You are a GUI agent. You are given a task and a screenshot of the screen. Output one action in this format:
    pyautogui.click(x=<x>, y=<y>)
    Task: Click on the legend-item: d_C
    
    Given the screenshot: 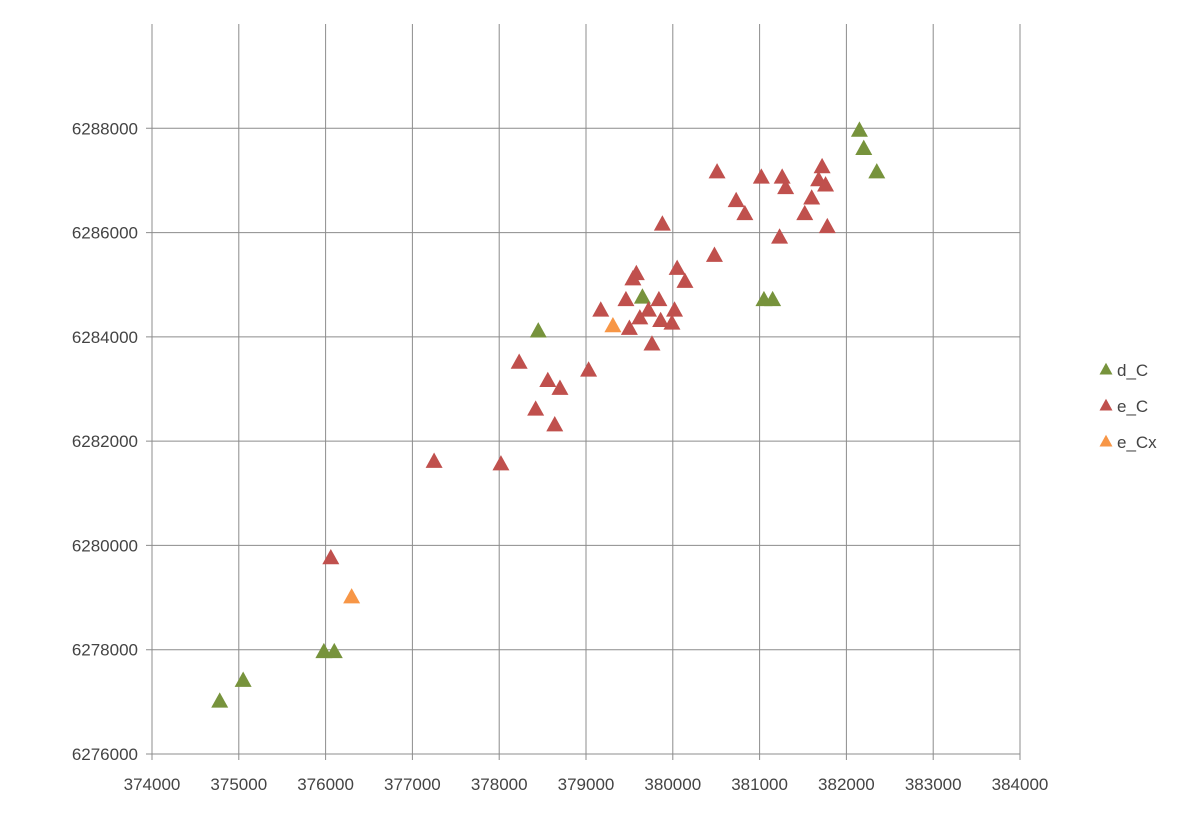 What is the action you would take?
    pyautogui.click(x=1123, y=370)
    